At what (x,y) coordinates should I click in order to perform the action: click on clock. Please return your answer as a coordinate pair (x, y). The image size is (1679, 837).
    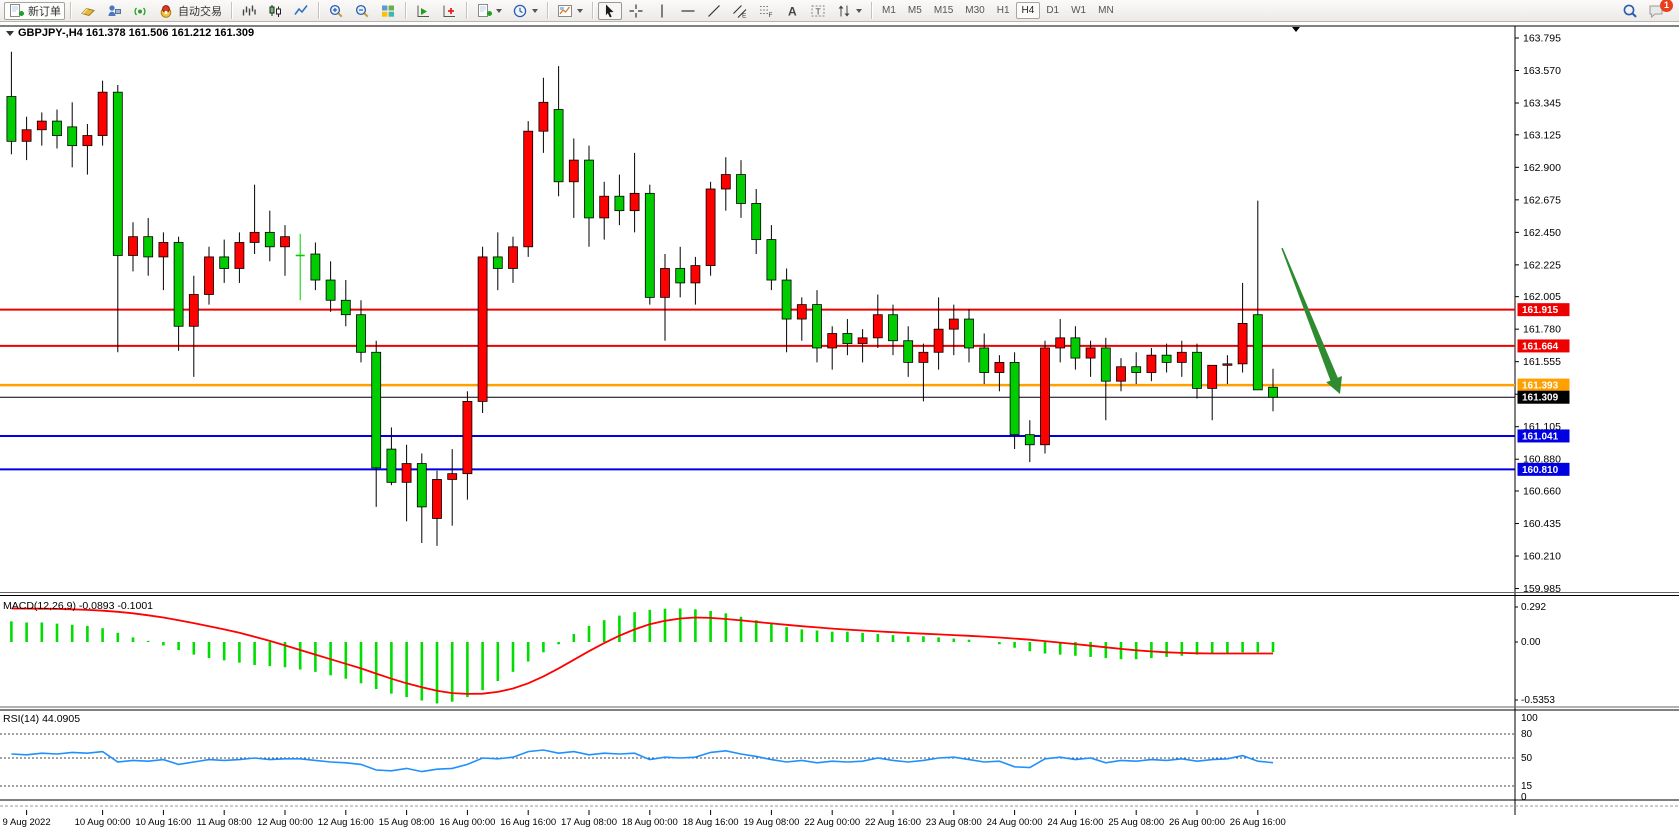
    Looking at the image, I should click on (520, 10).